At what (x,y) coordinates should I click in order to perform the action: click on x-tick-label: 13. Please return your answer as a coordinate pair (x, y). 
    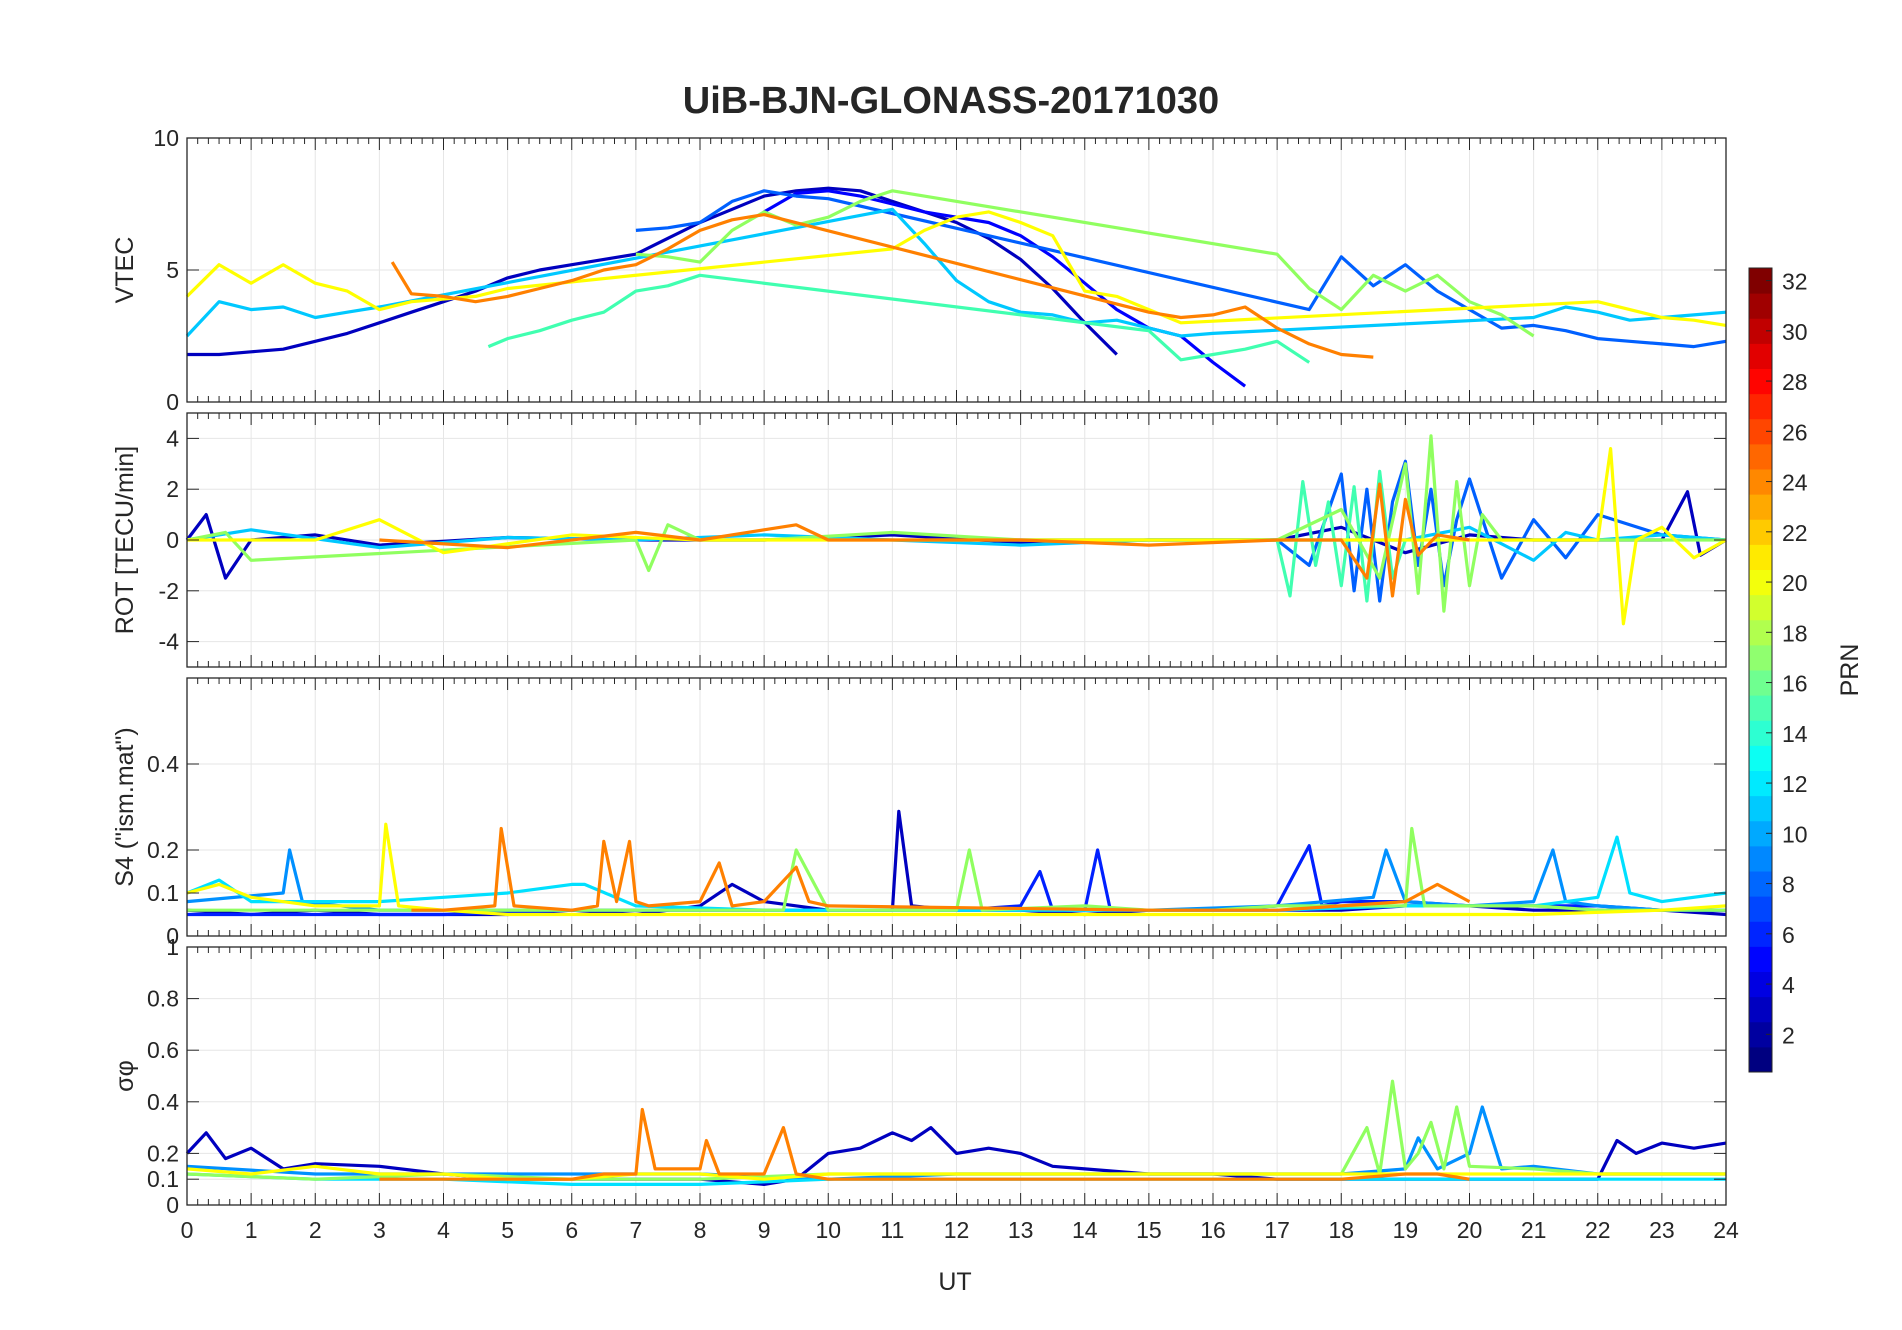
    Looking at the image, I should click on (1021, 1230).